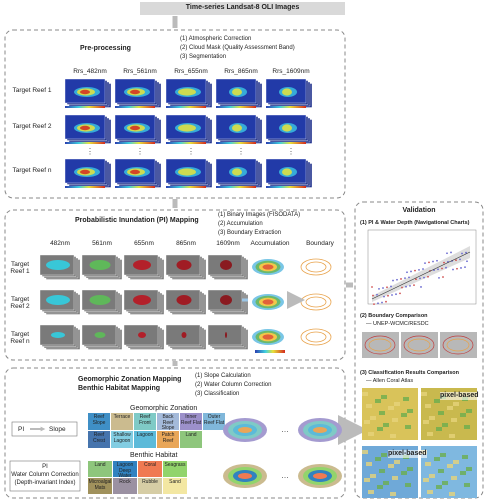 This screenshot has height=500, width=486. Describe the element at coordinates (250, 233) in the screenshot. I see `step: (3) Boundary Extraction` at that location.